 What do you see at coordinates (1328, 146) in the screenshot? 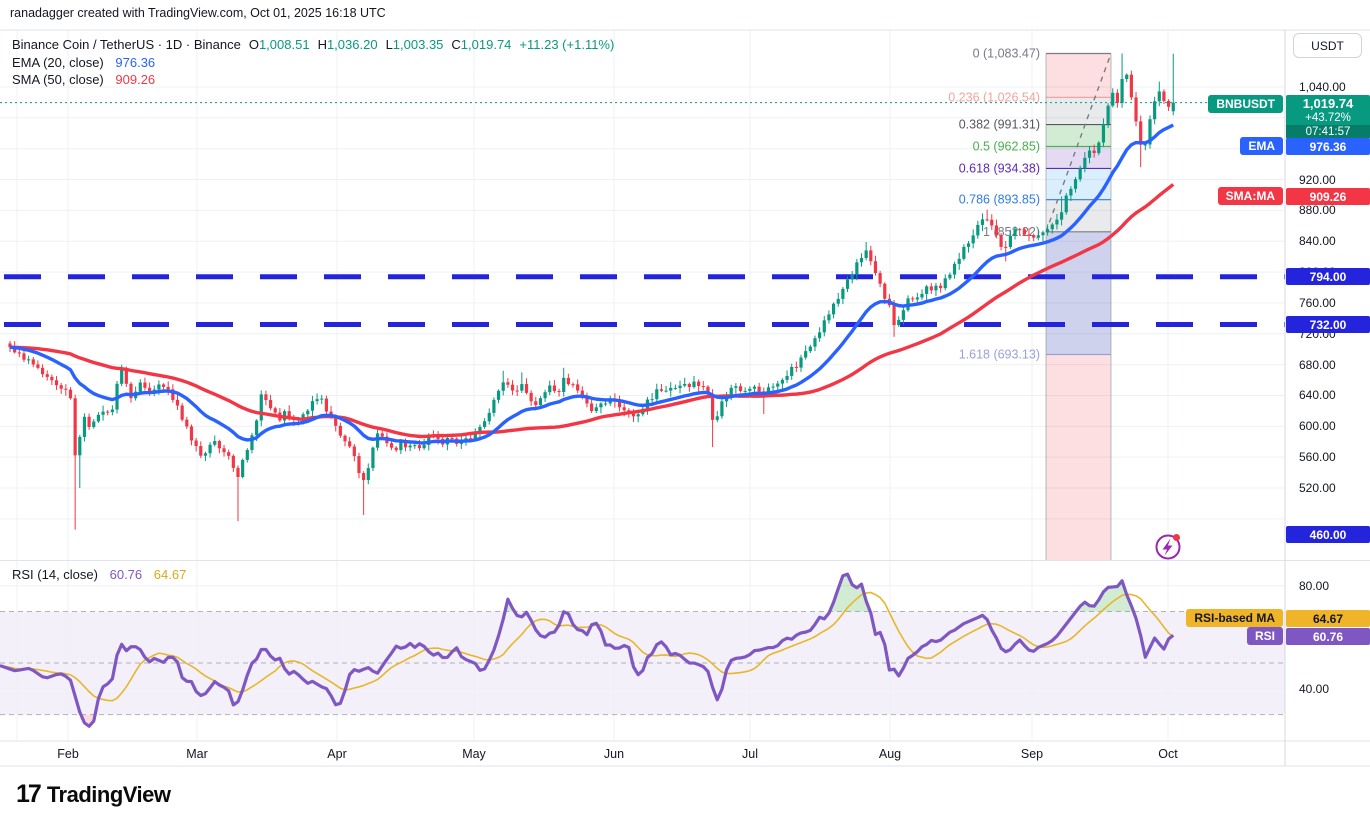
I see `ema-price-badge: 976.36` at bounding box center [1328, 146].